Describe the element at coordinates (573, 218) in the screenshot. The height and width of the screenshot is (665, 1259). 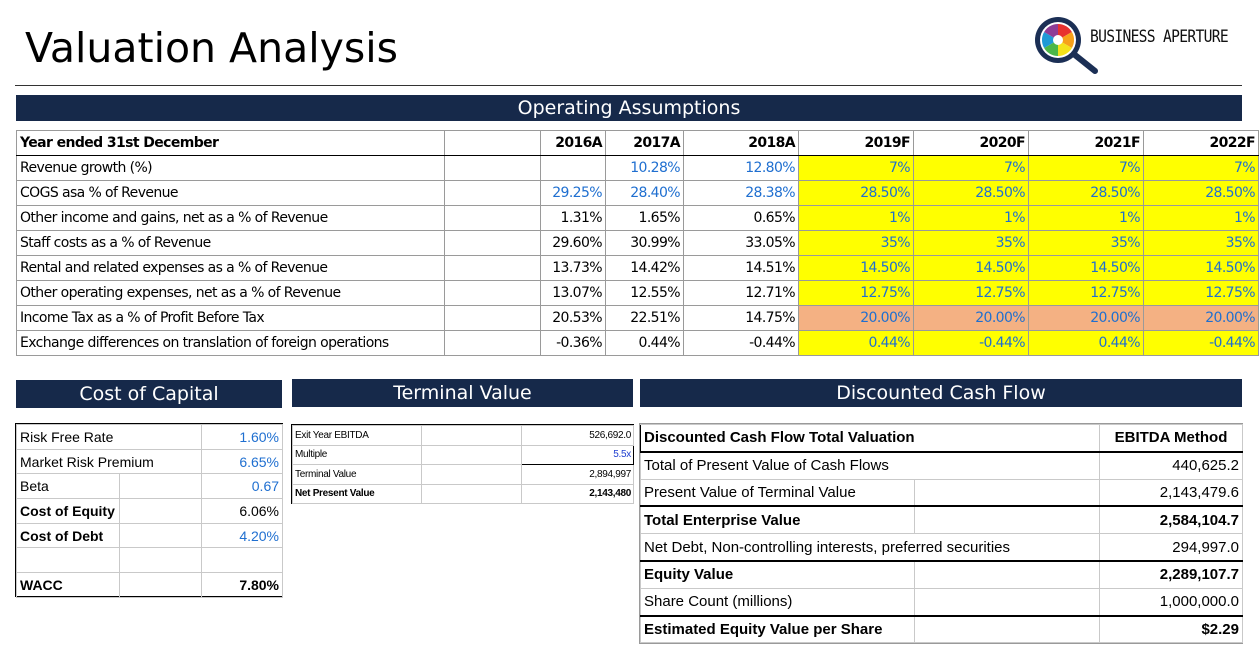
I see `cell: 1.31%` at that location.